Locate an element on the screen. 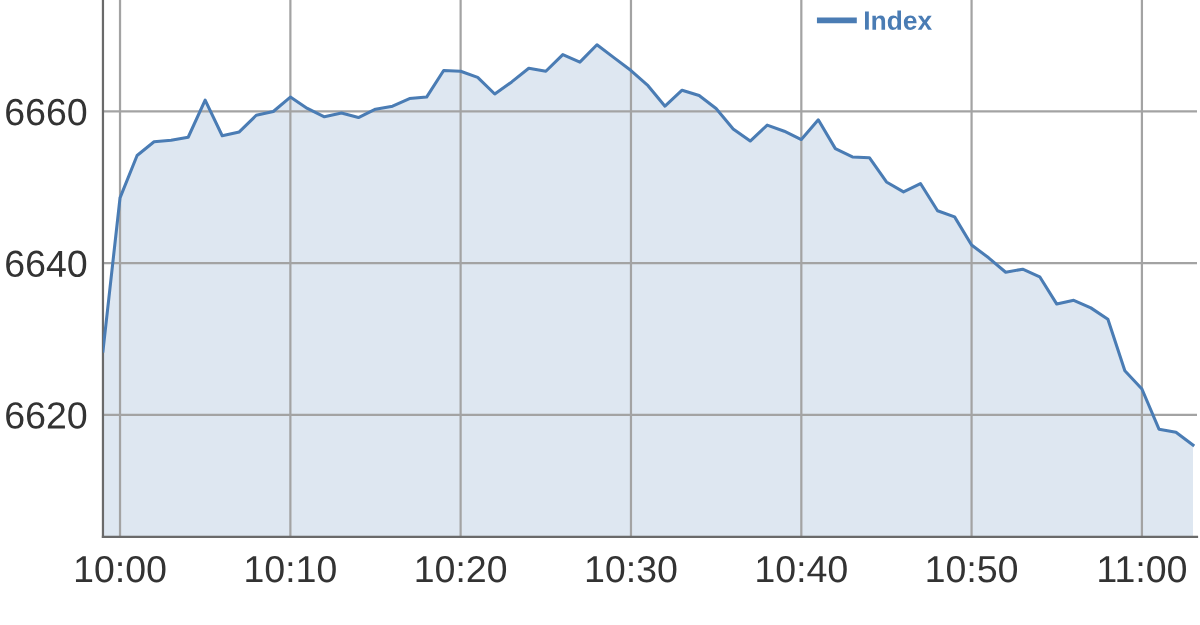 The image size is (1200, 625). x-tick-label: 10:40 is located at coordinates (802, 569).